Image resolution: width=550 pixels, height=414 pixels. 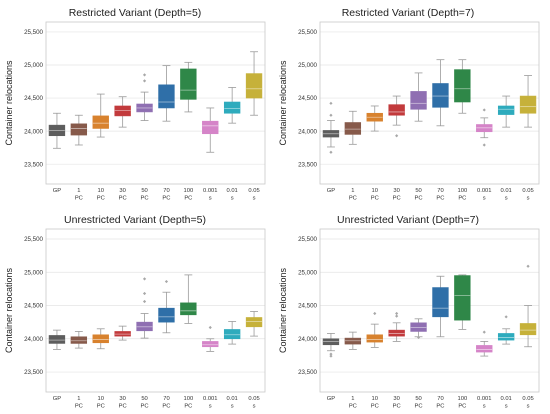 I want to click on y-tick-label: 23,500, so click(x=307, y=164).